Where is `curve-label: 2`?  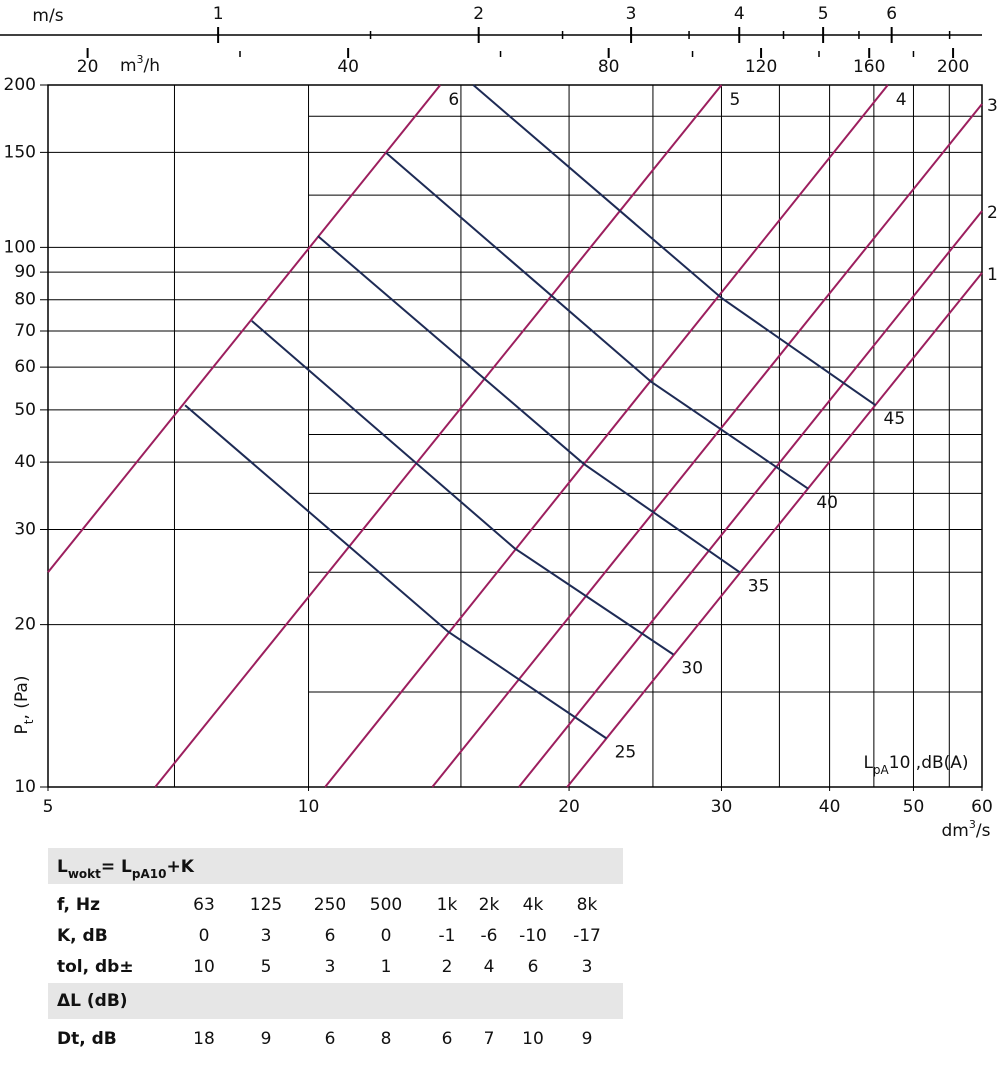 curve-label: 2 is located at coordinates (992, 213).